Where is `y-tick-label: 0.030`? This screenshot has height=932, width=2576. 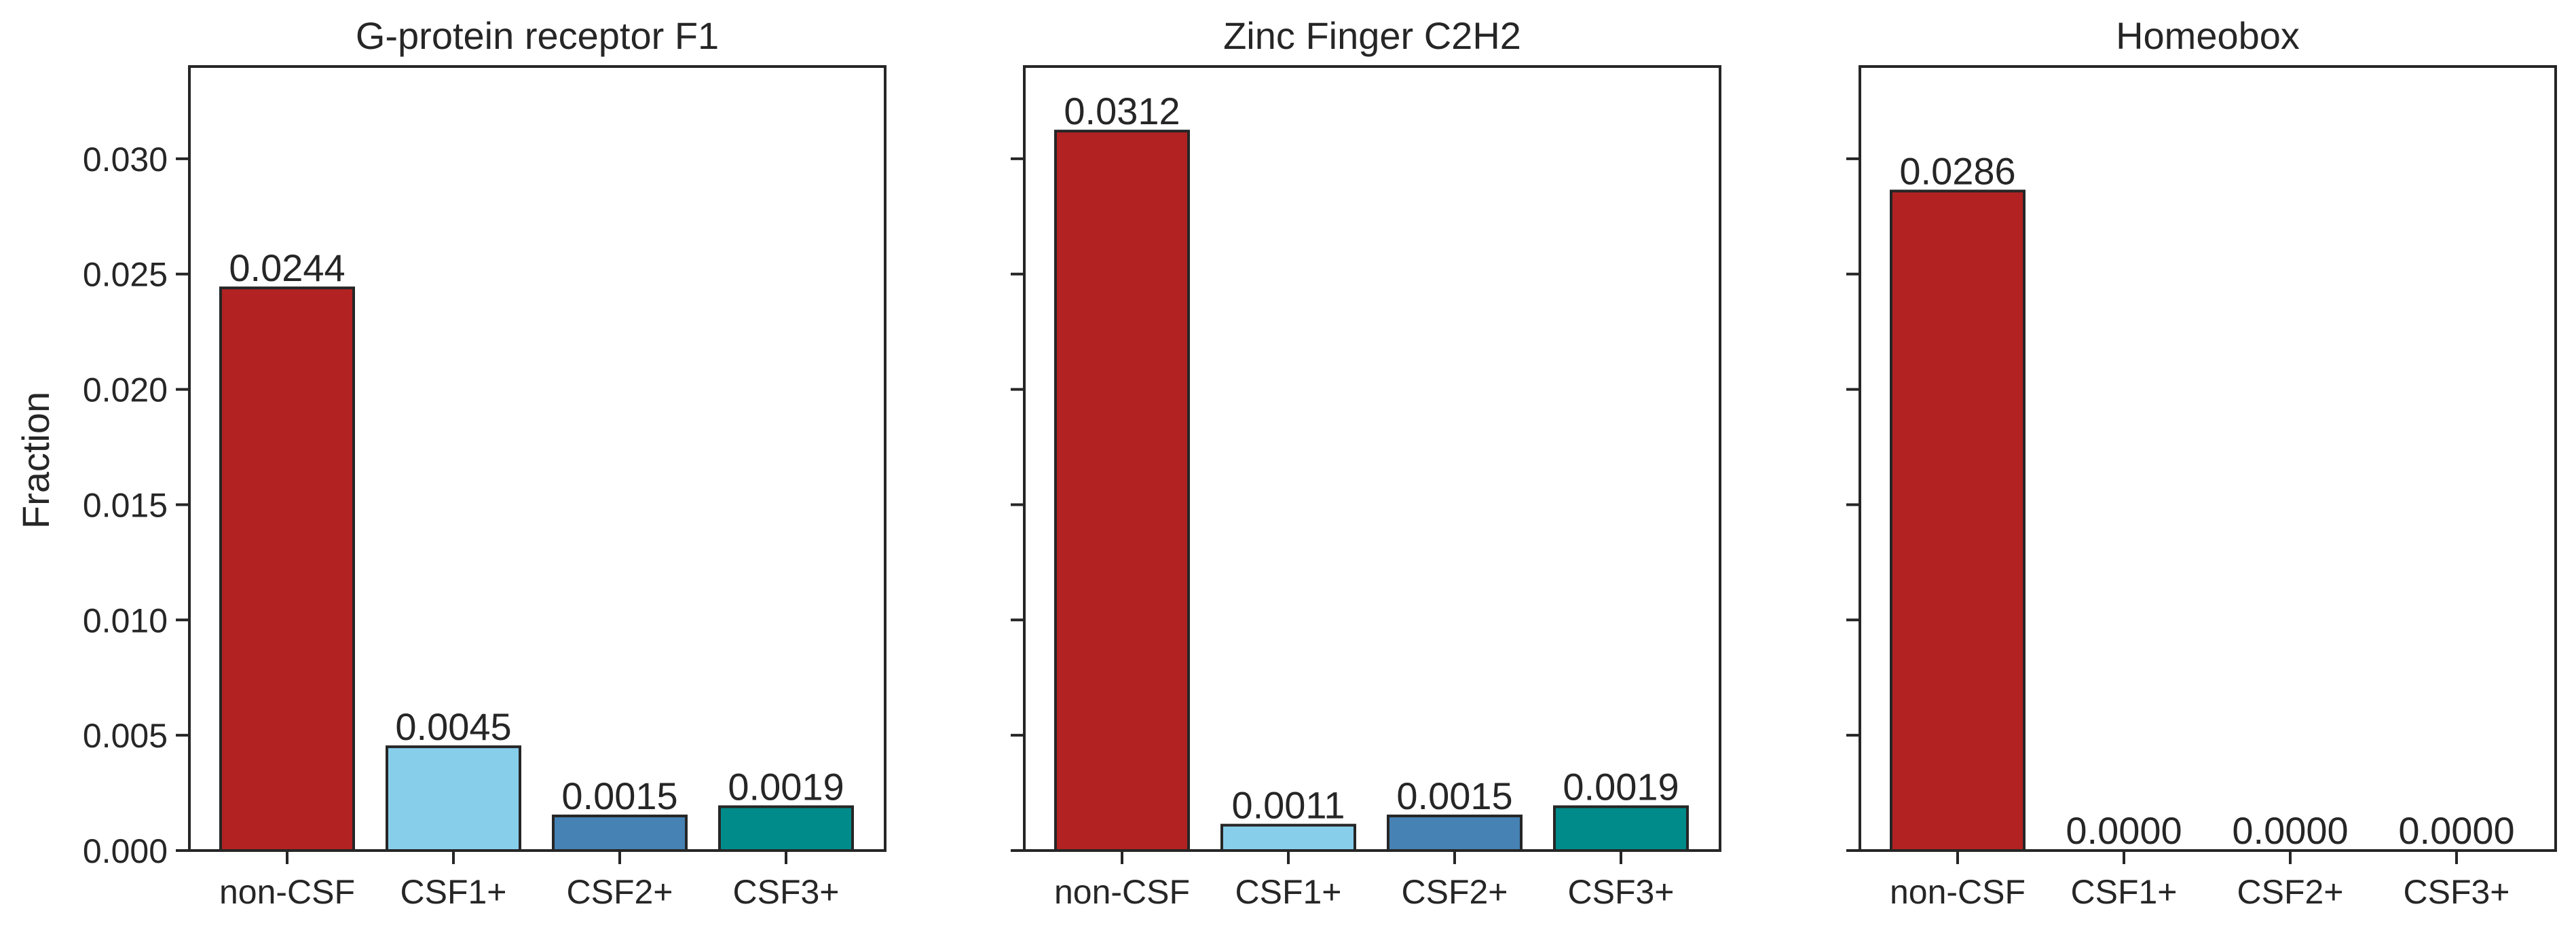 y-tick-label: 0.030 is located at coordinates (126, 160).